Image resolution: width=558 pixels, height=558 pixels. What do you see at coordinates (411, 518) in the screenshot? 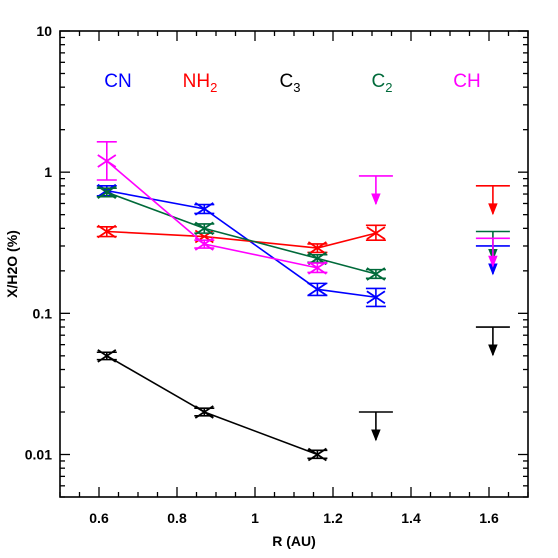
I see `x-tick-label: 1.4` at bounding box center [411, 518].